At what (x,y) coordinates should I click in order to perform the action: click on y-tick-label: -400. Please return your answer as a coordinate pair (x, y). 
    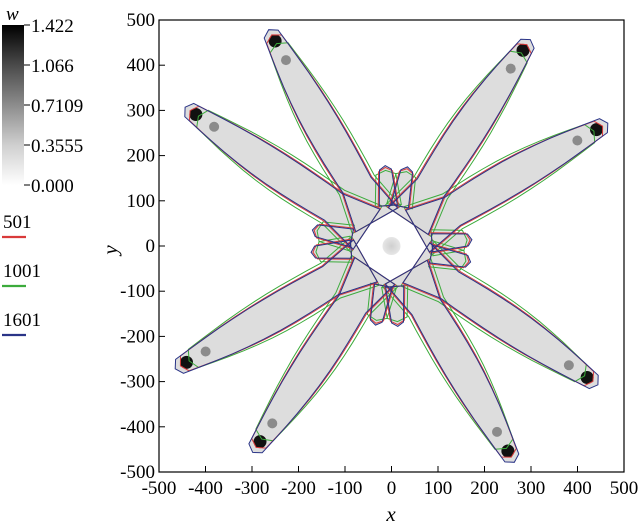
    Looking at the image, I should click on (137, 427).